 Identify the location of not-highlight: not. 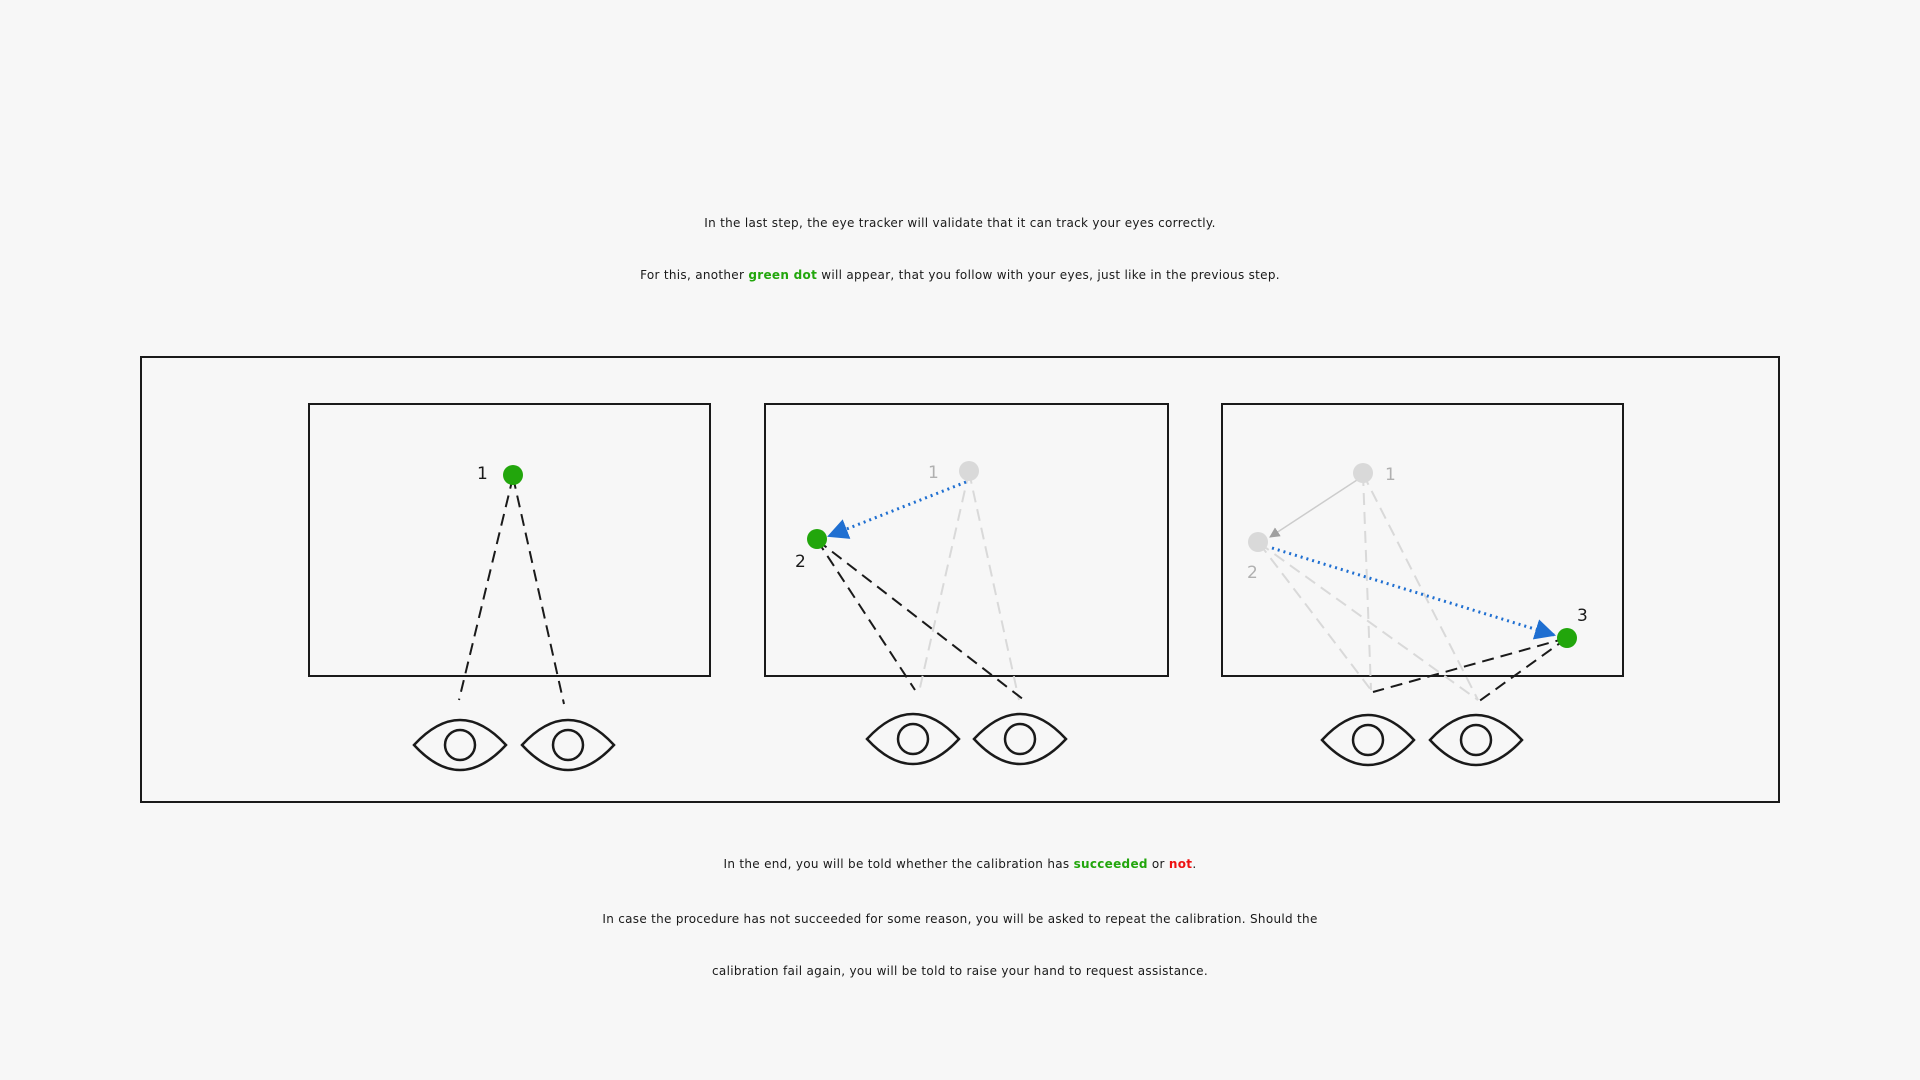
(1180, 864).